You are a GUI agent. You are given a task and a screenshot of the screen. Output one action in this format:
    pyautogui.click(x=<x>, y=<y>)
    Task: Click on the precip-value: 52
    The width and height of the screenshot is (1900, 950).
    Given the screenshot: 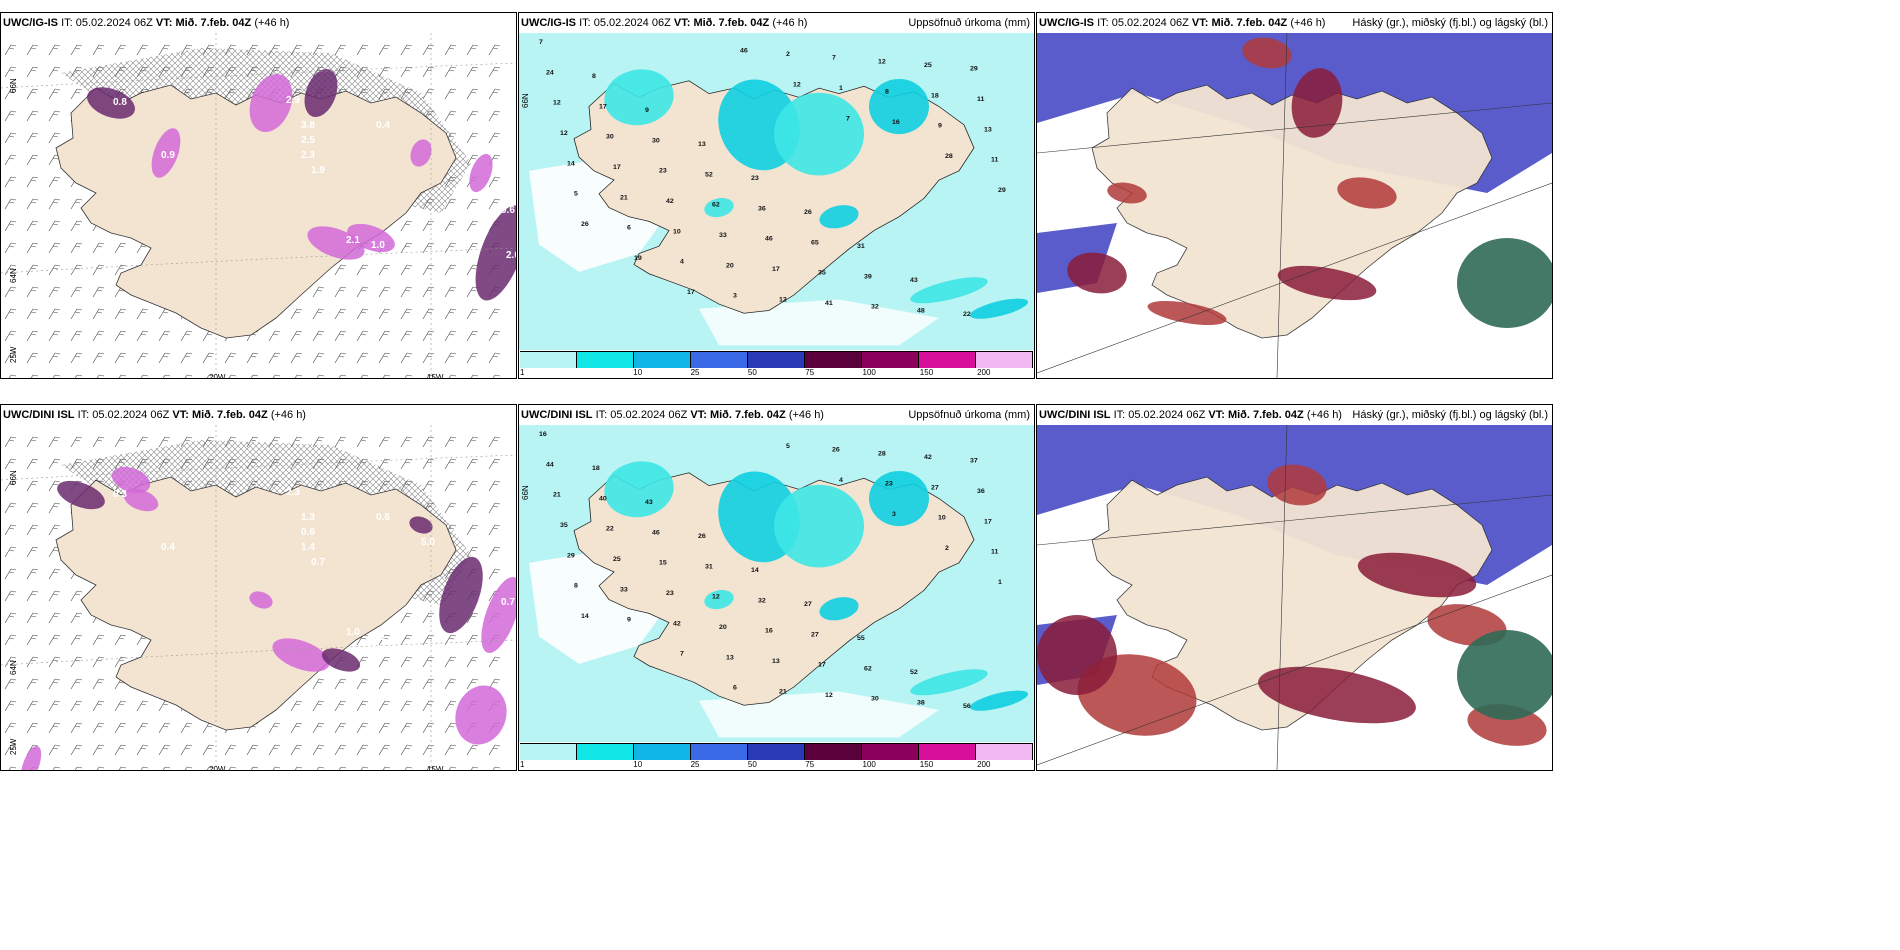 What is the action you would take?
    pyautogui.click(x=914, y=672)
    